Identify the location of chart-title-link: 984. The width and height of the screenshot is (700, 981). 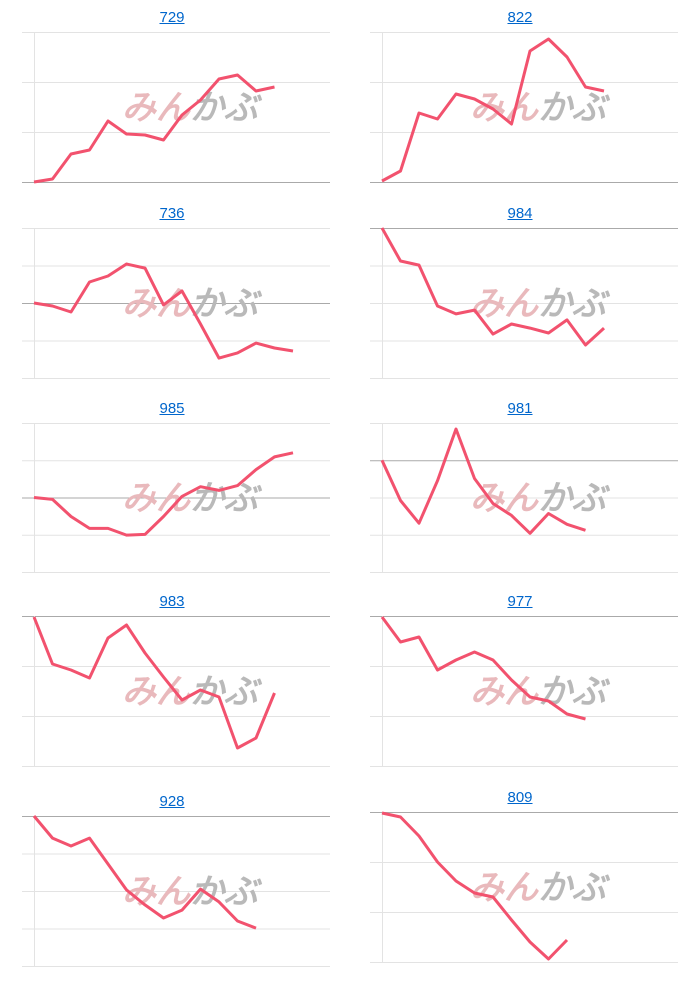
(520, 213).